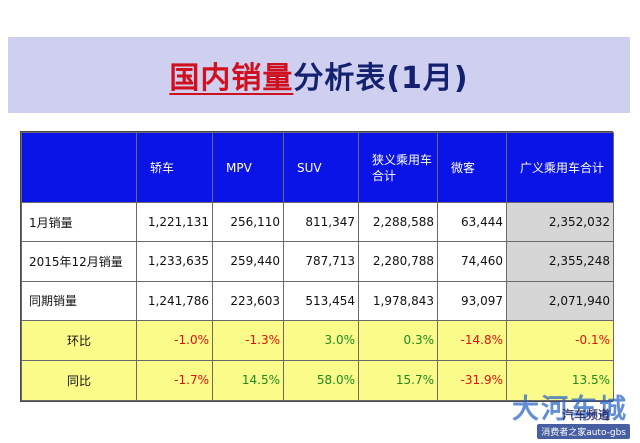 The image size is (640, 443). Describe the element at coordinates (585, 415) in the screenshot. I see `watermark-sub: 汽车频道` at that location.